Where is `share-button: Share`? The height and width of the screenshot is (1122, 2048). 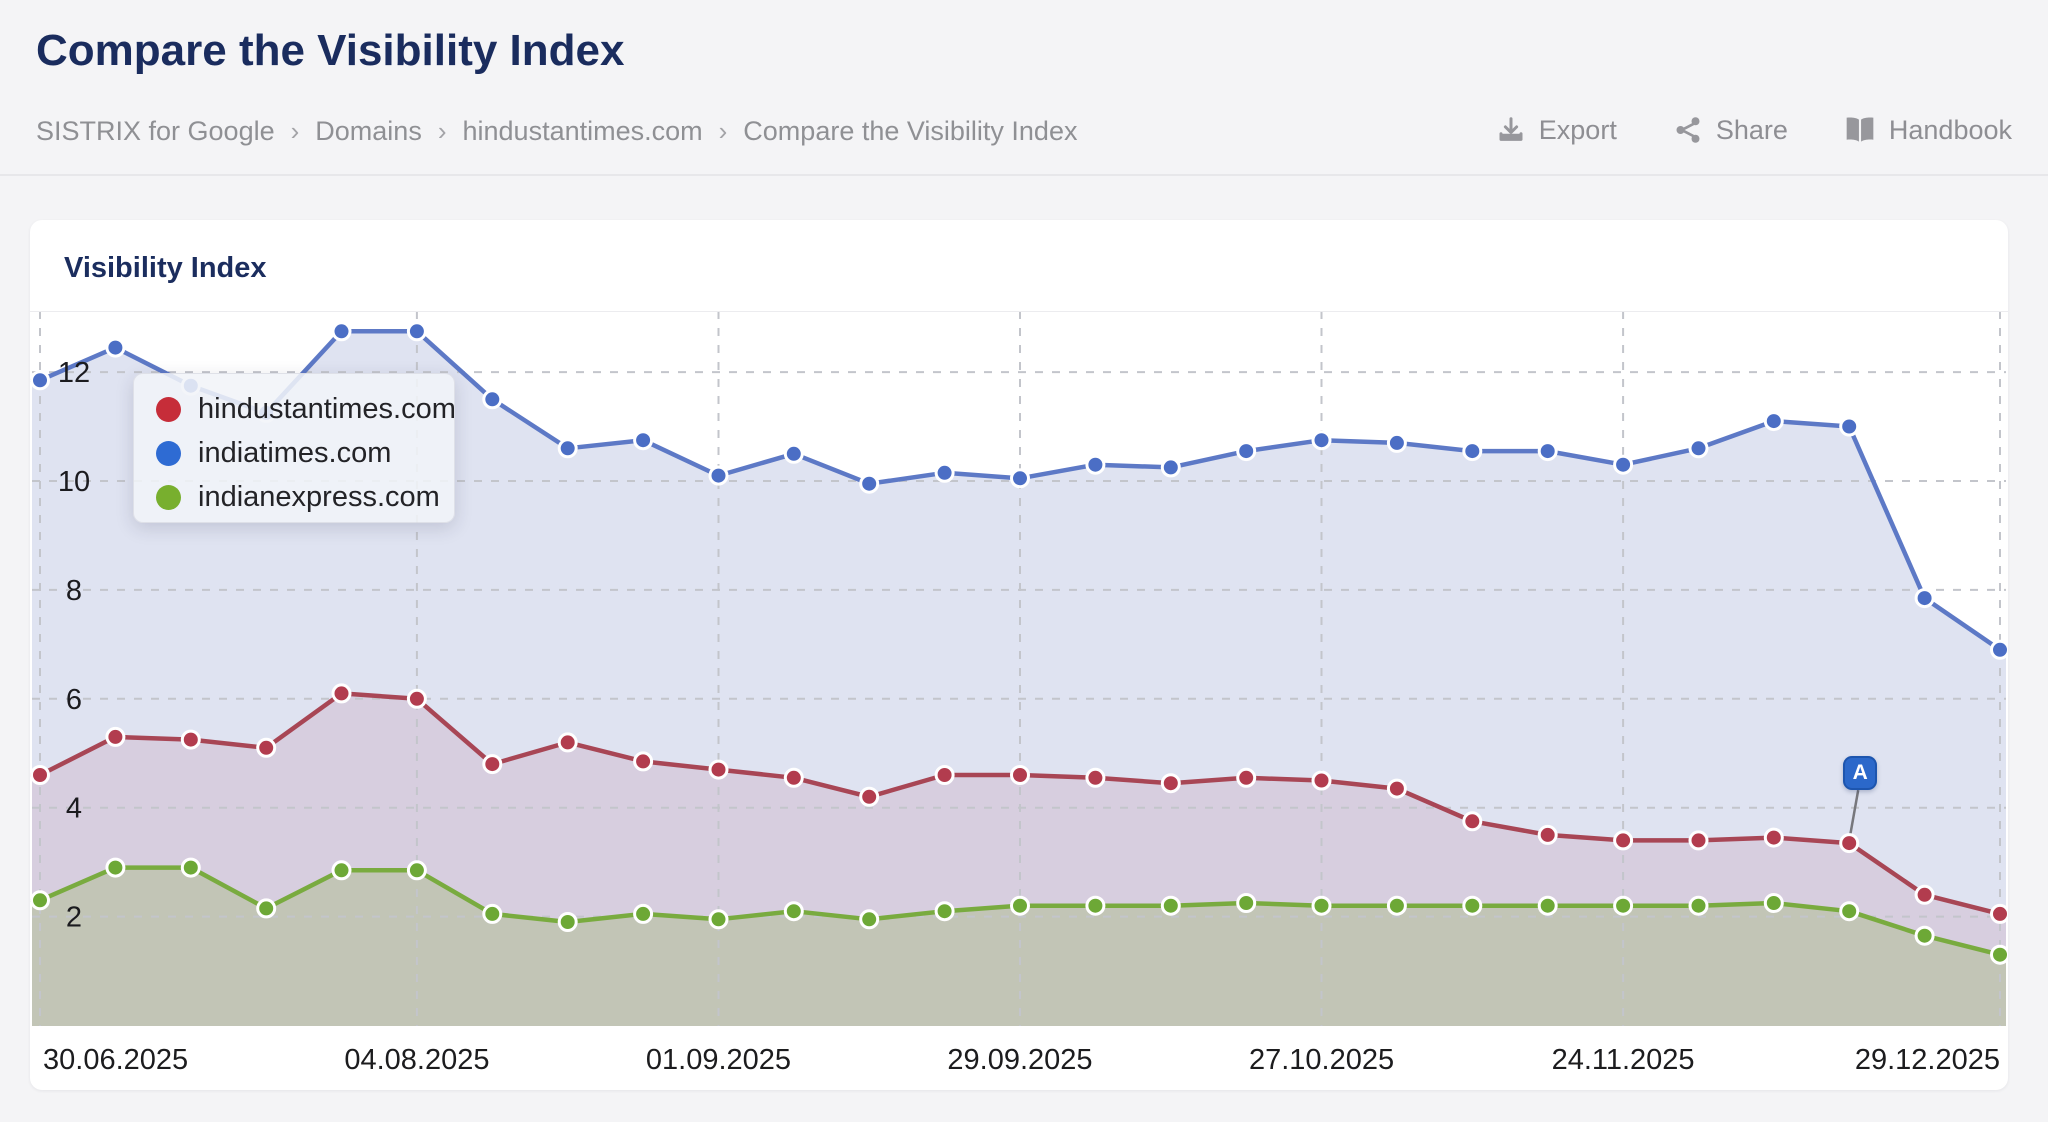
share-button: Share is located at coordinates (1730, 130).